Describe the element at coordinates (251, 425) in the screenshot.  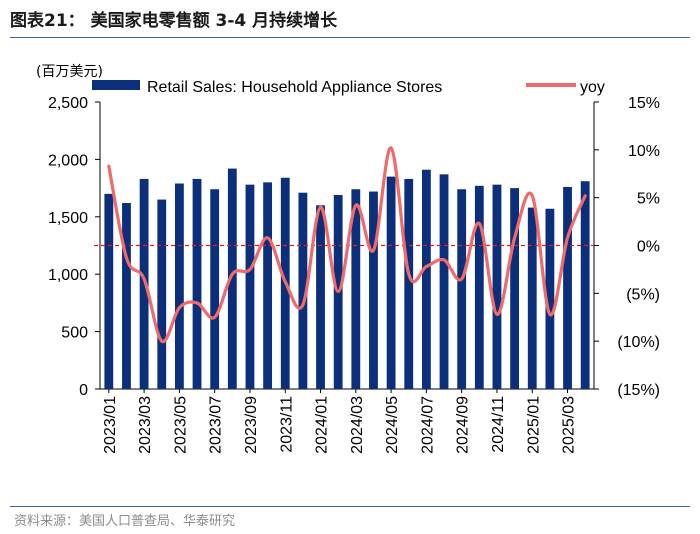
I see `x-tick-label: 2023/09` at that location.